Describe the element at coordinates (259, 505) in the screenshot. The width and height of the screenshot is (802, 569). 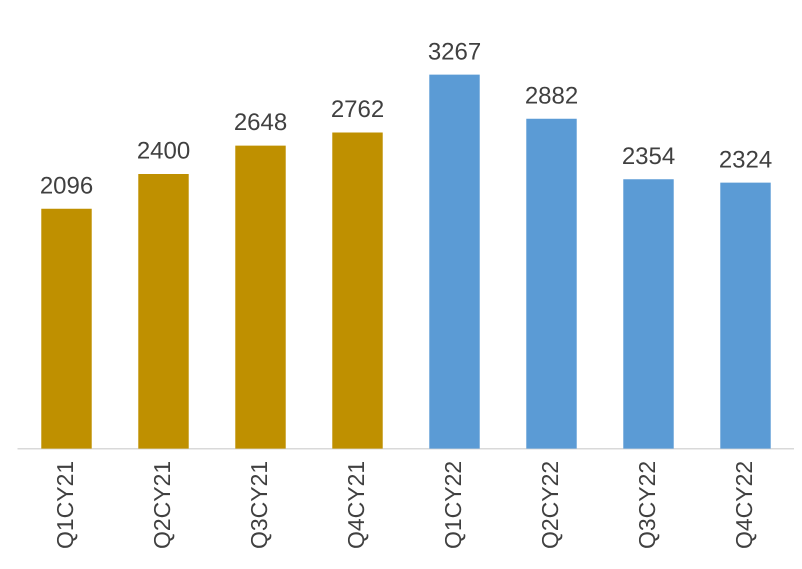
I see `x-tick-label: Q3CY21` at that location.